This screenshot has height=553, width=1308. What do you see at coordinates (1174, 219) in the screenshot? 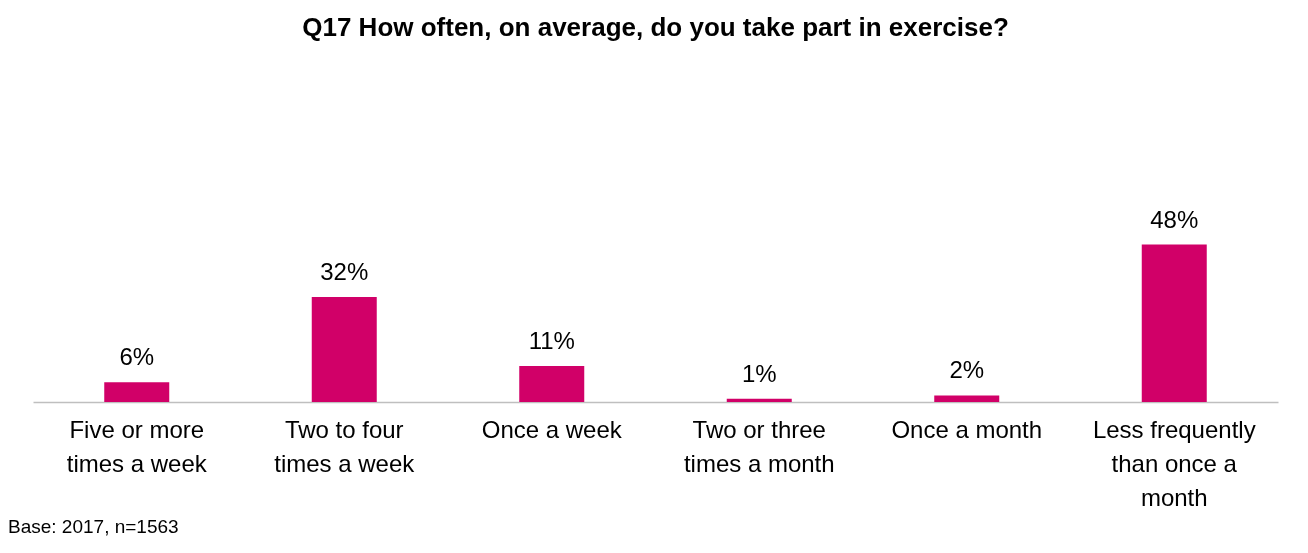
I see `data-label: 48%` at bounding box center [1174, 219].